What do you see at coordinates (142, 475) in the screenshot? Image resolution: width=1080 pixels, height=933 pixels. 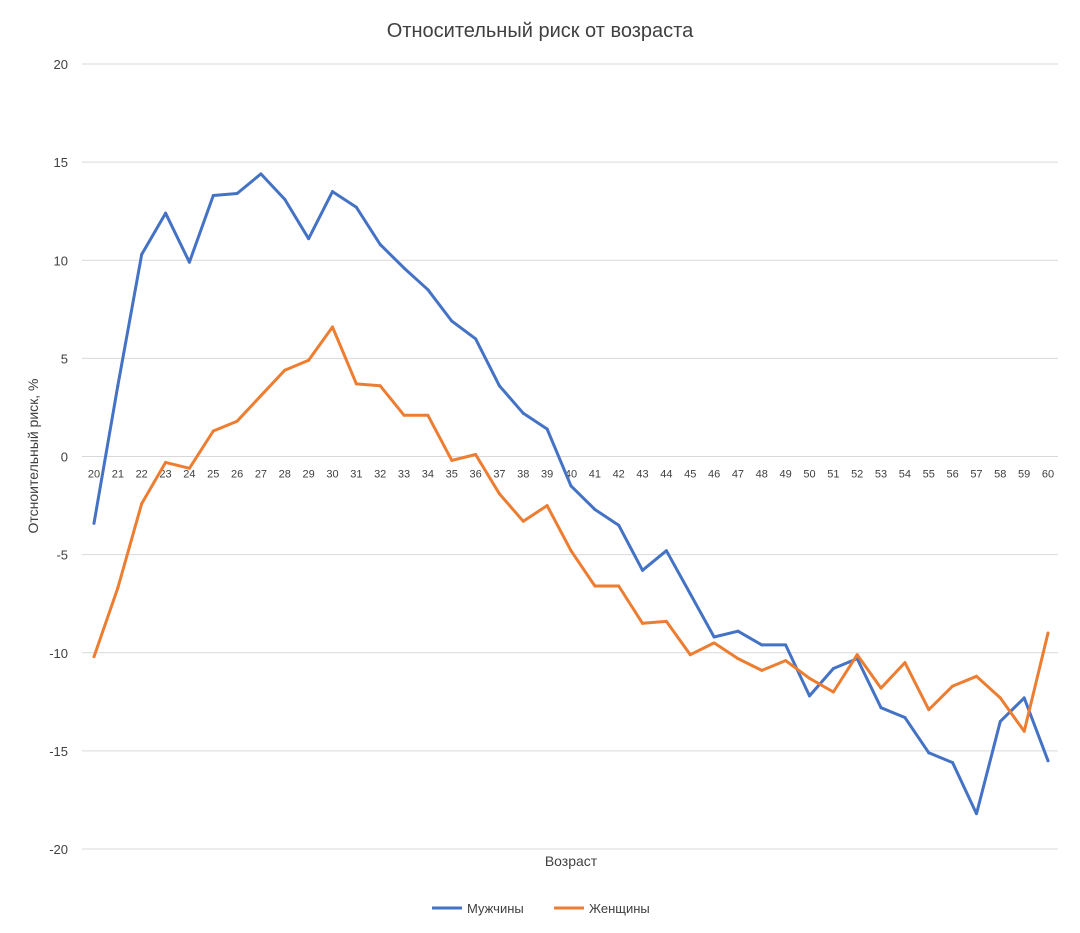 I see `x-tick-label: 22` at bounding box center [142, 475].